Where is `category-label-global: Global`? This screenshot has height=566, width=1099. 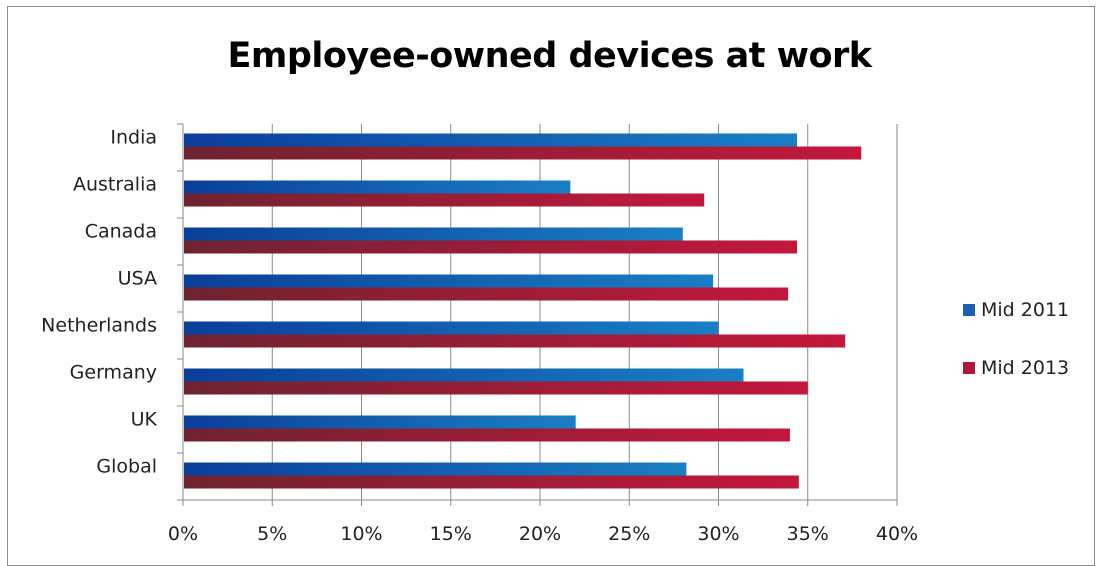
category-label-global: Global is located at coordinates (126, 467).